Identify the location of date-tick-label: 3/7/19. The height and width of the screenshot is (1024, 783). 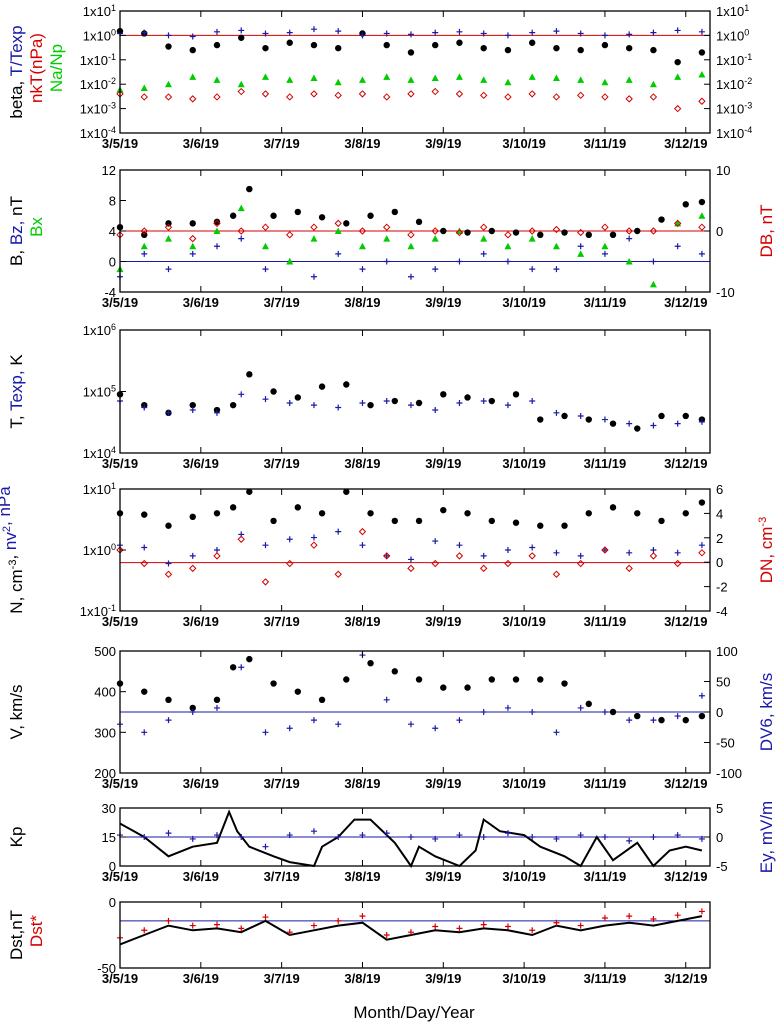
(282, 302).